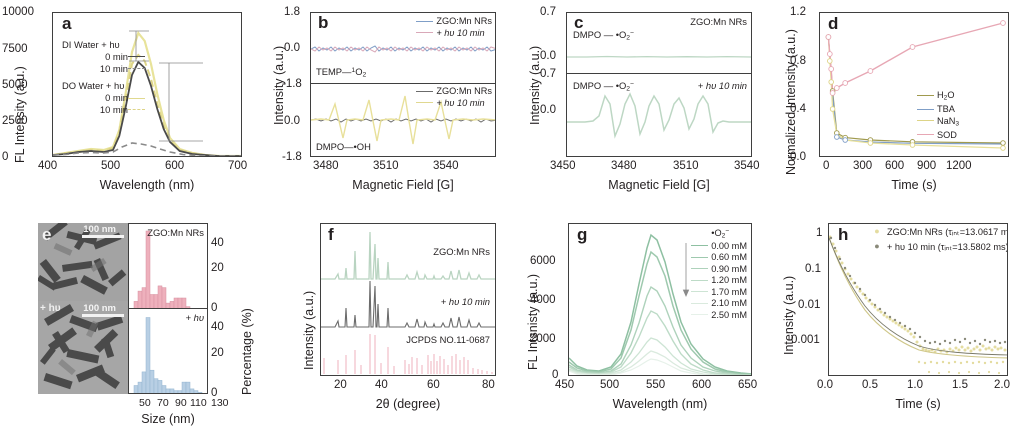 Image resolution: width=1023 pixels, height=426 pixels. What do you see at coordinates (99, 308) in the screenshot?
I see `scalebar-bottom-label: 100 nm` at bounding box center [99, 308].